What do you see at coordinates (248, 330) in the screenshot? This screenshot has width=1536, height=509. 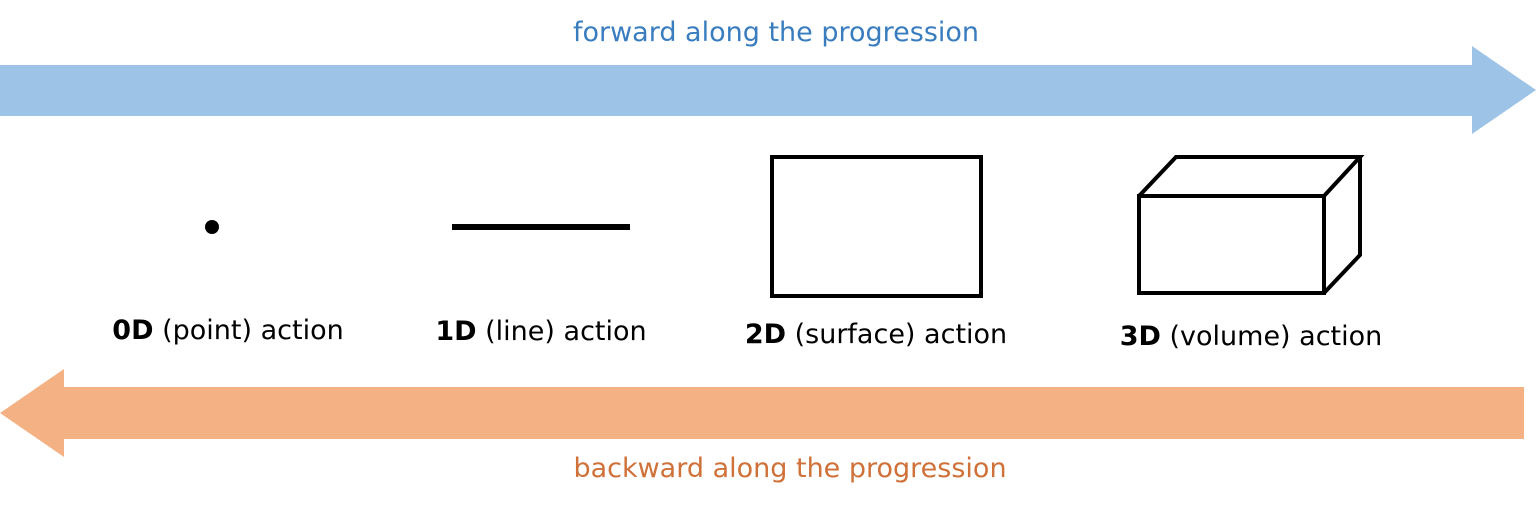 I see `stage-description: (point) action` at bounding box center [248, 330].